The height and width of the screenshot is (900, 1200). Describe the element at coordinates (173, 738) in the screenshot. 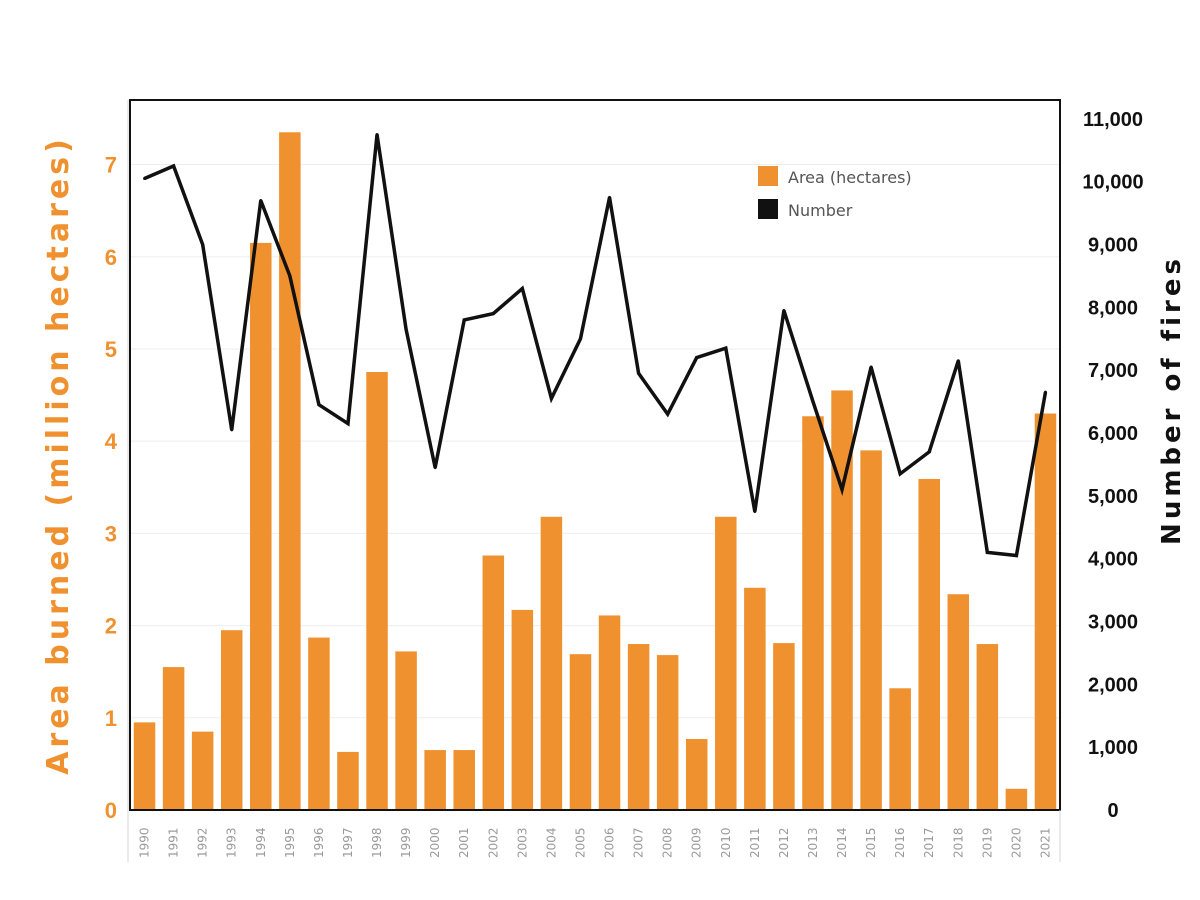

I see `bar-1991` at that location.